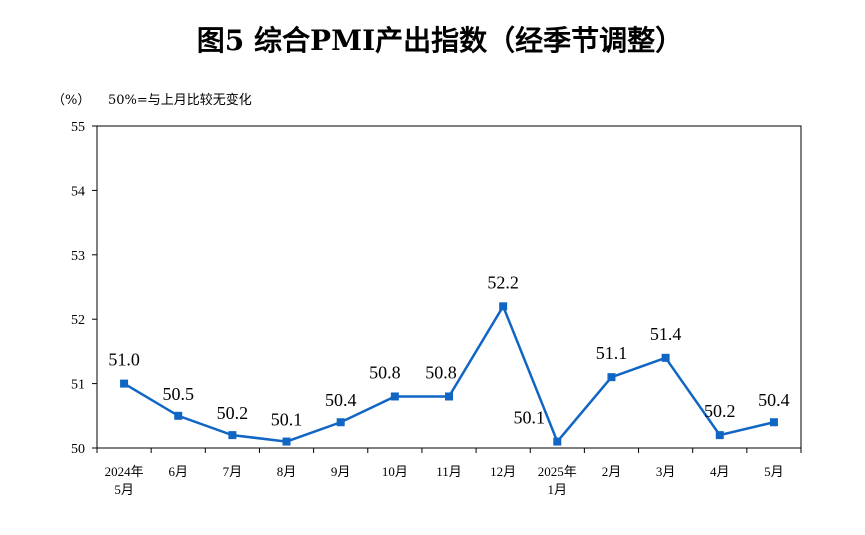  What do you see at coordinates (233, 471) in the screenshot?
I see `x-tick-label: 7月` at bounding box center [233, 471].